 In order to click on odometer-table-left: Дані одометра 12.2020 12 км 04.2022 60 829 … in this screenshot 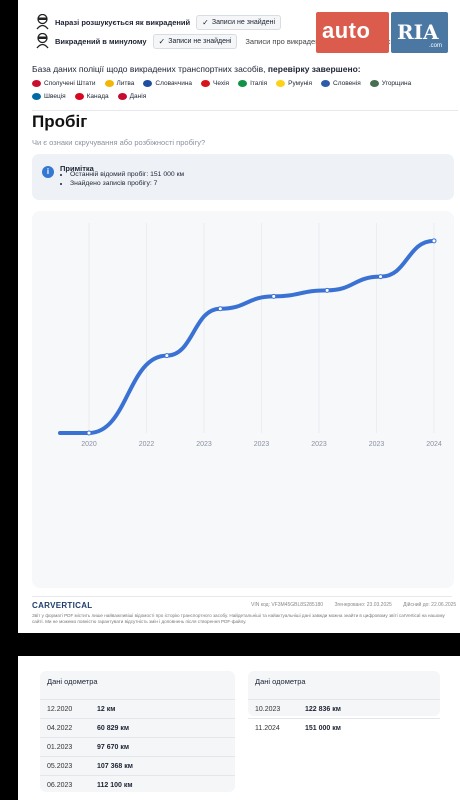, I will do `click(137, 731)`.